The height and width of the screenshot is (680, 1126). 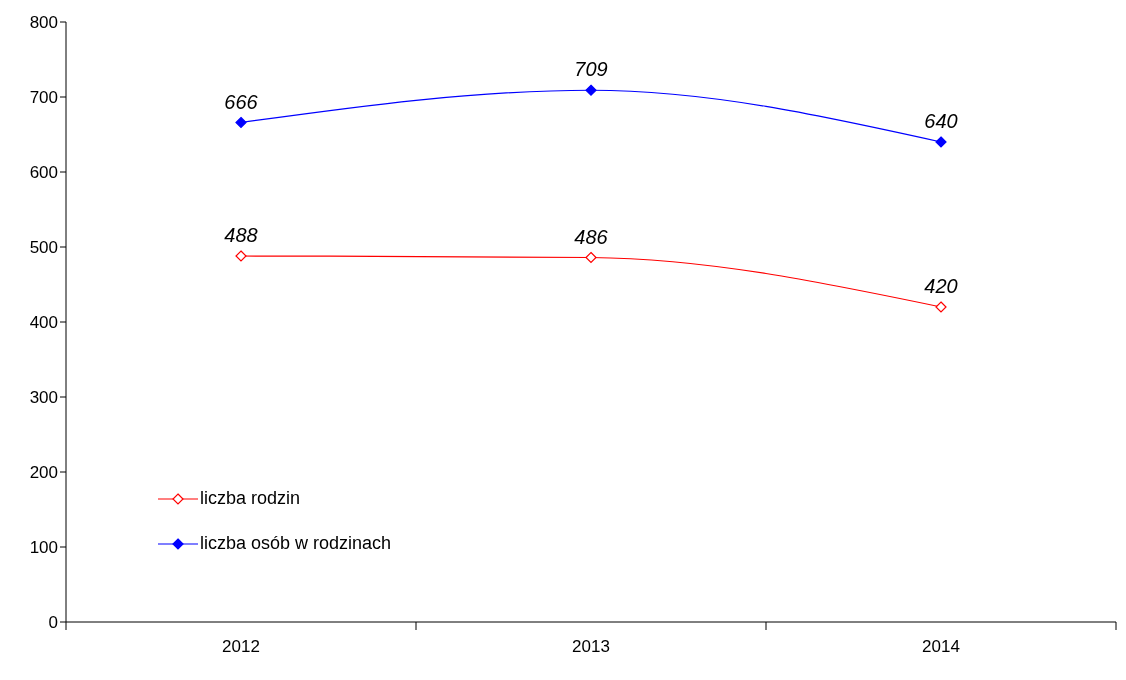 I want to click on y-tick-label: 700, so click(x=43, y=98).